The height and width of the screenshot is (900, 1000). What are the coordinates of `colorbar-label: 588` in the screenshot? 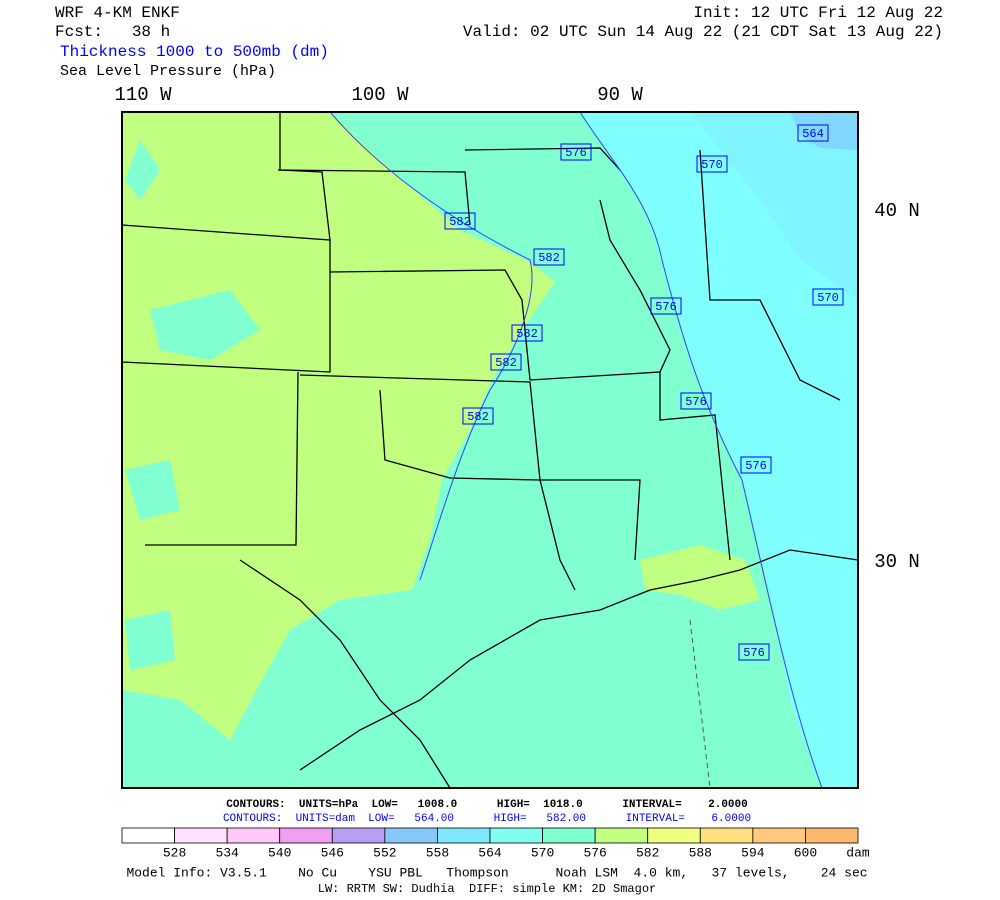 It's located at (700, 852).